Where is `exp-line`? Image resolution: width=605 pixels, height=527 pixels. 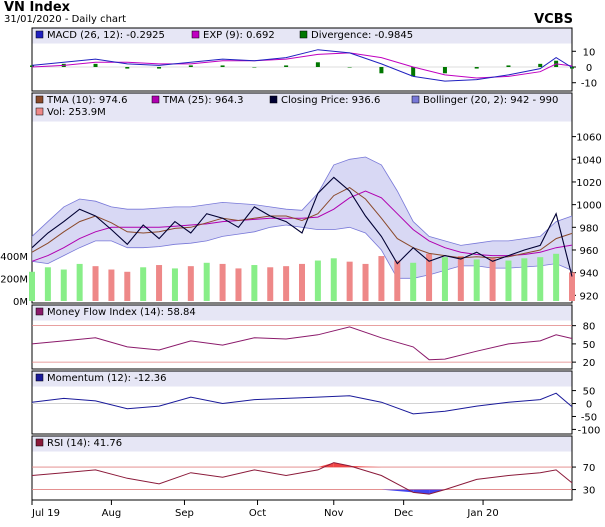 exp-line is located at coordinates (302, 65).